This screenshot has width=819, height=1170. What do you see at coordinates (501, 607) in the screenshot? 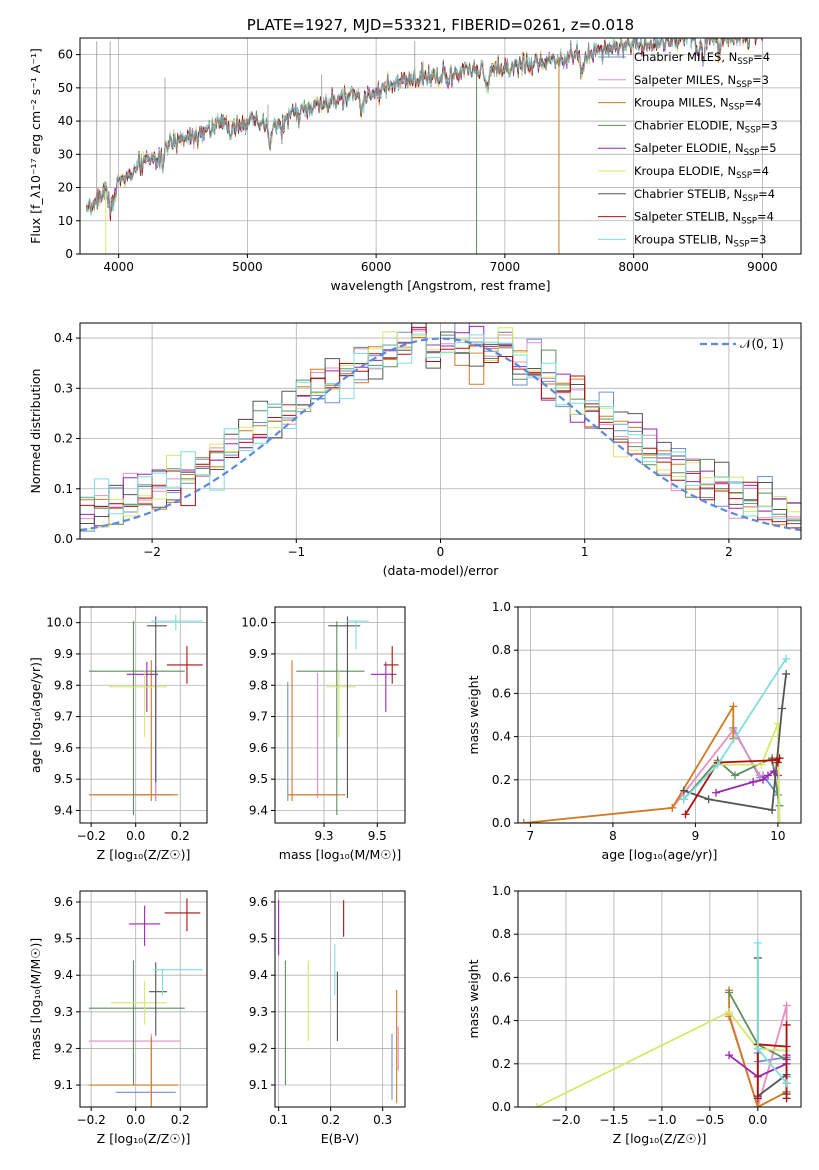
I see `weight_vs_age-ytick-label: 1.0` at bounding box center [501, 607].